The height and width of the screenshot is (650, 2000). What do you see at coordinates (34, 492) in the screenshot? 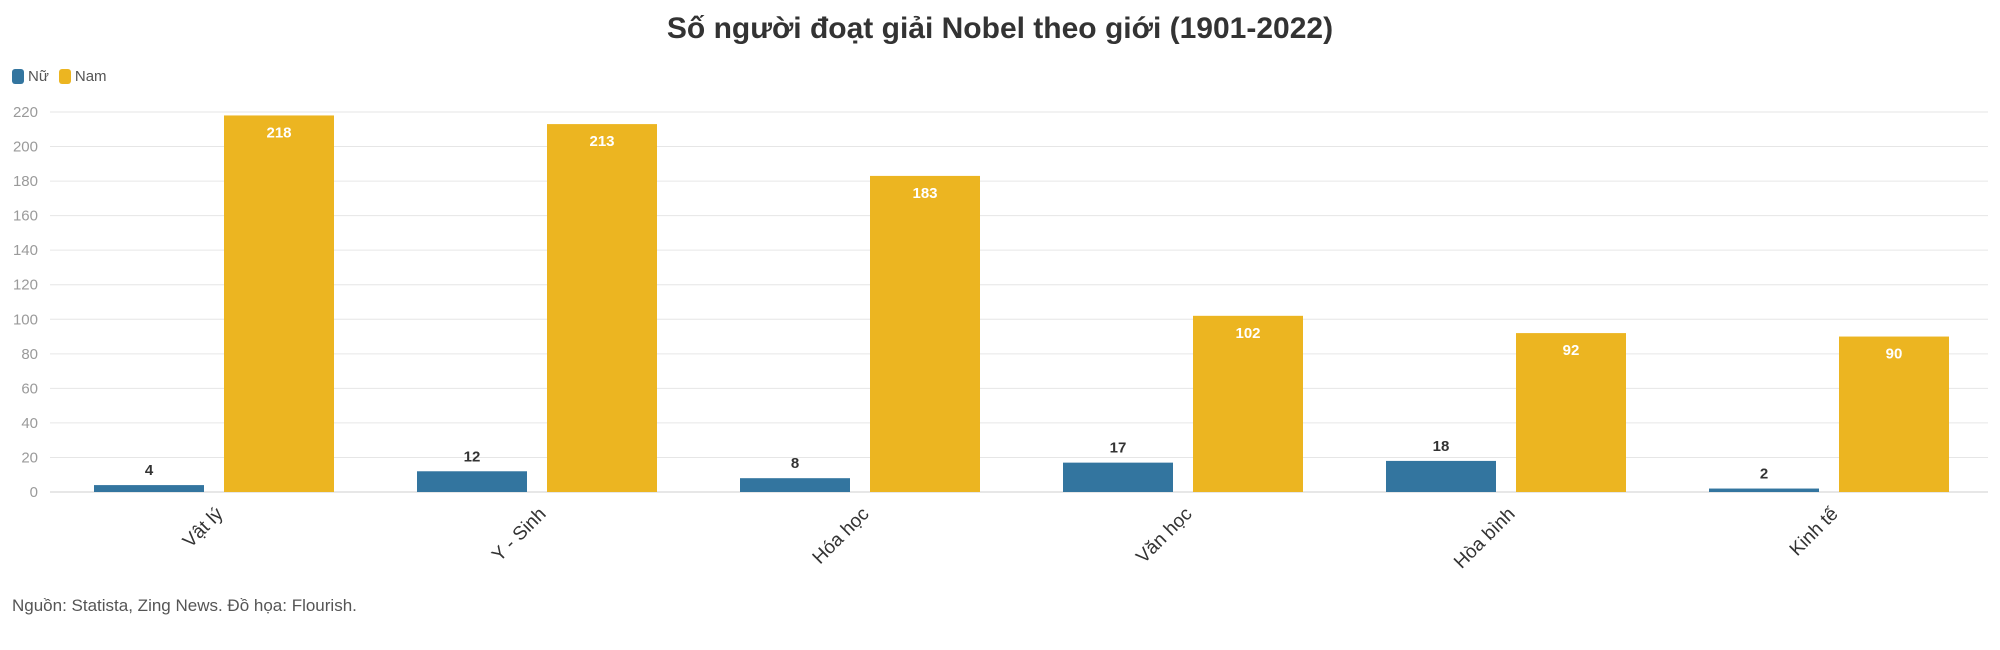
I see `y-tick-label: 0` at bounding box center [34, 492].